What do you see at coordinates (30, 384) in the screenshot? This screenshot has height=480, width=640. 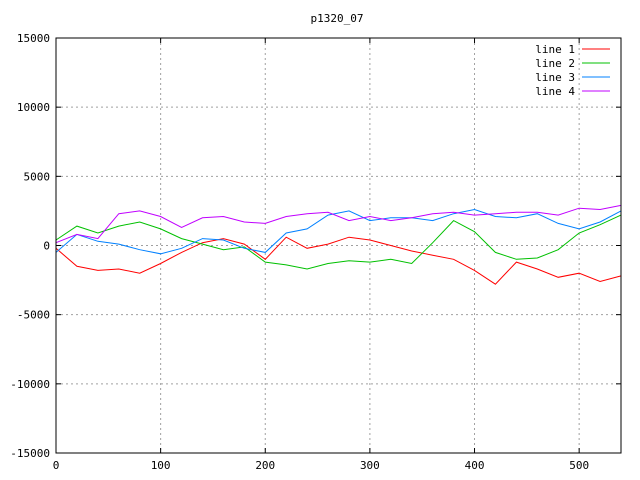 I see `y-tick-label: -10000` at bounding box center [30, 384].